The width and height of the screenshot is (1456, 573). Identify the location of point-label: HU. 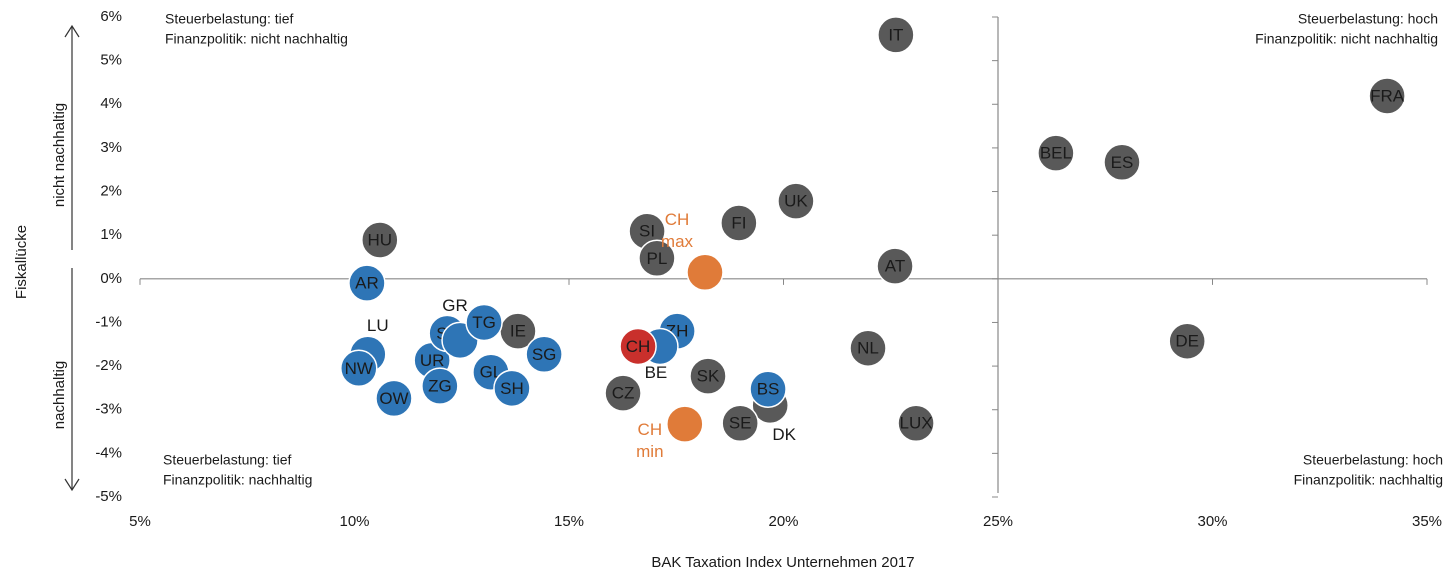
(380, 239).